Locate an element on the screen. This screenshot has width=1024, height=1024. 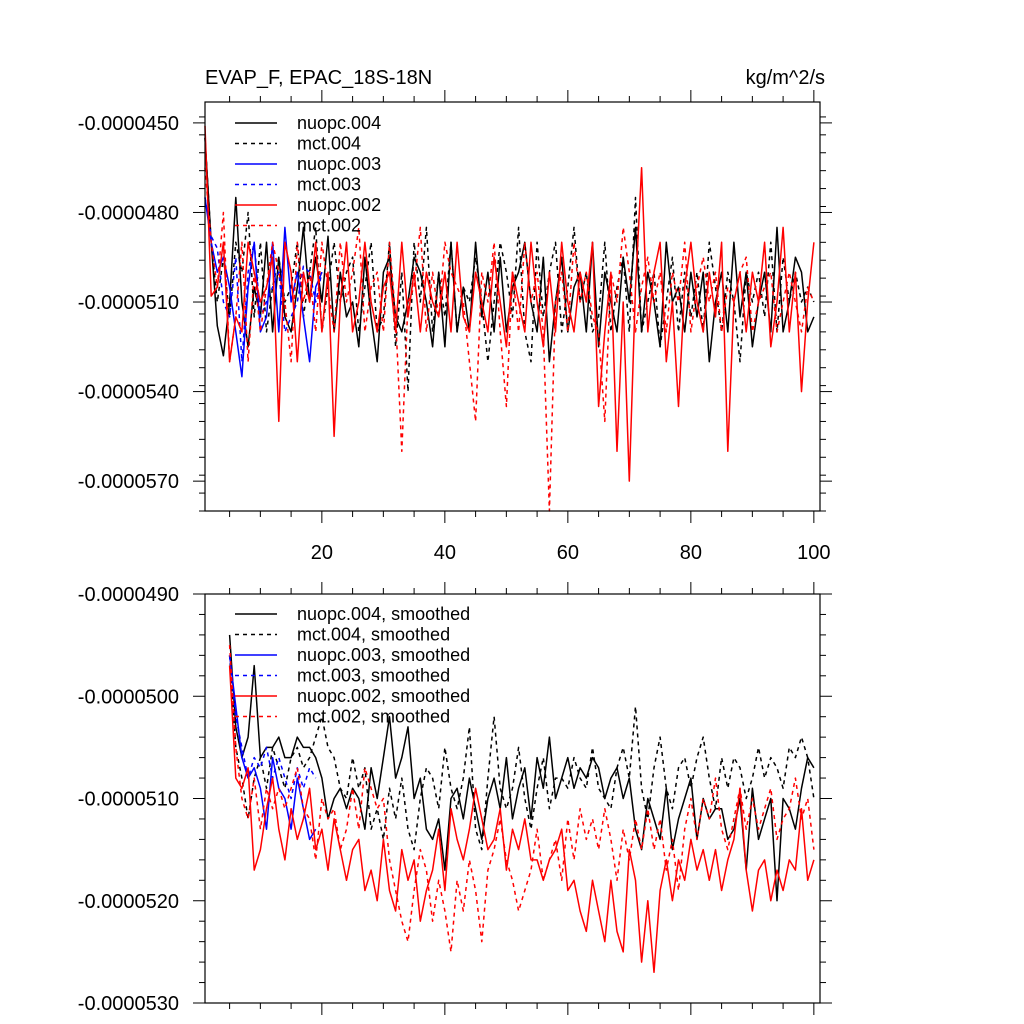
legend-label-mct-002: mct.002 is located at coordinates (329, 226).